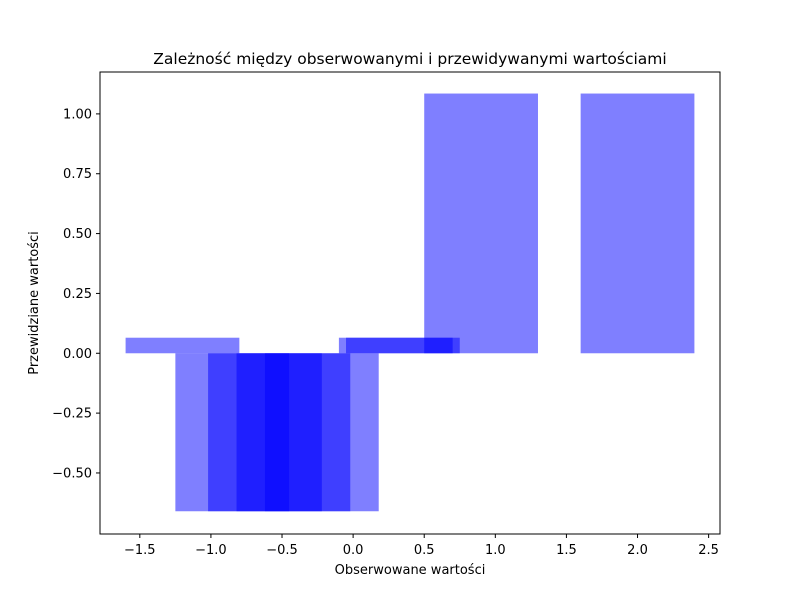 Image resolution: width=800 pixels, height=600 pixels. Describe the element at coordinates (353, 550) in the screenshot. I see `x-tick-label: 0.0` at that location.